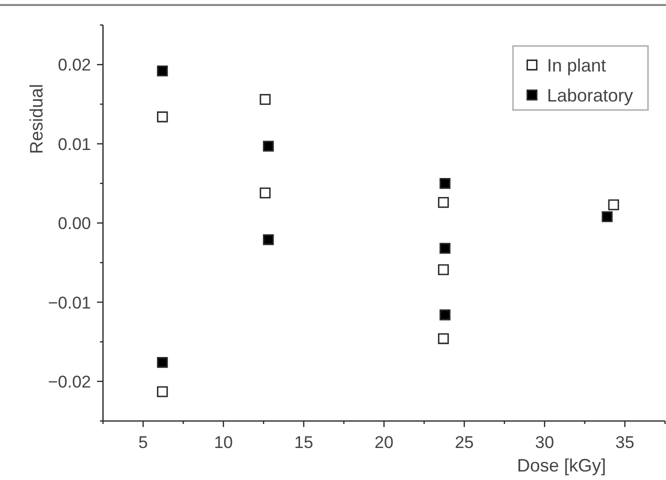  I want to click on x-tick-label: 25, so click(464, 442).